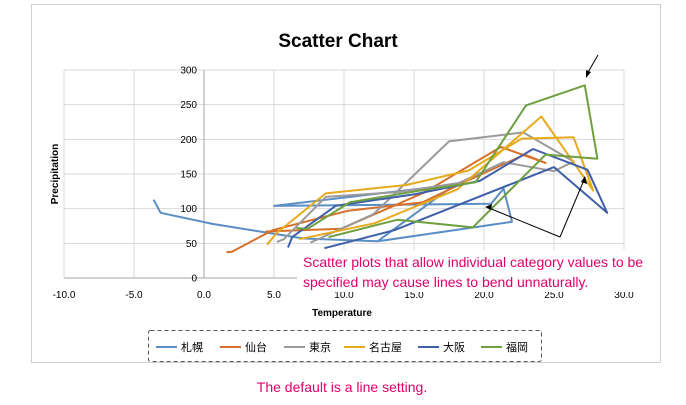  What do you see at coordinates (192, 244) in the screenshot?
I see `y-tick-label: 50` at bounding box center [192, 244].